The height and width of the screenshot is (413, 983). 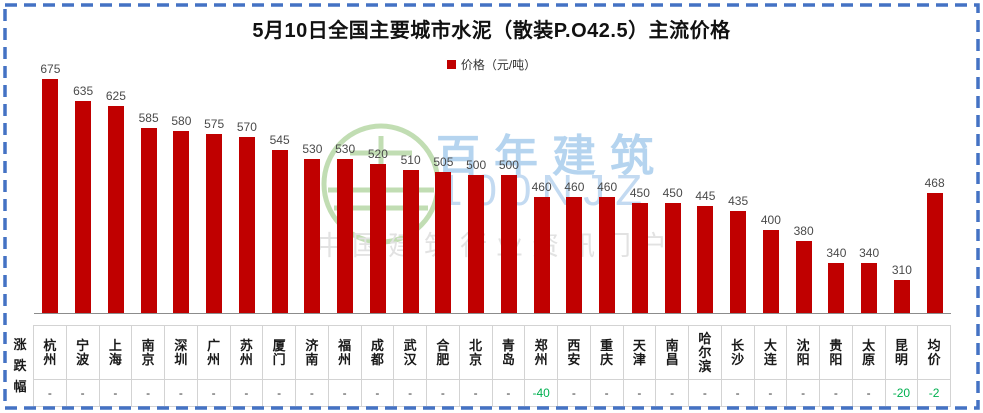 I want to click on x-axis-line, so click(x=492, y=313).